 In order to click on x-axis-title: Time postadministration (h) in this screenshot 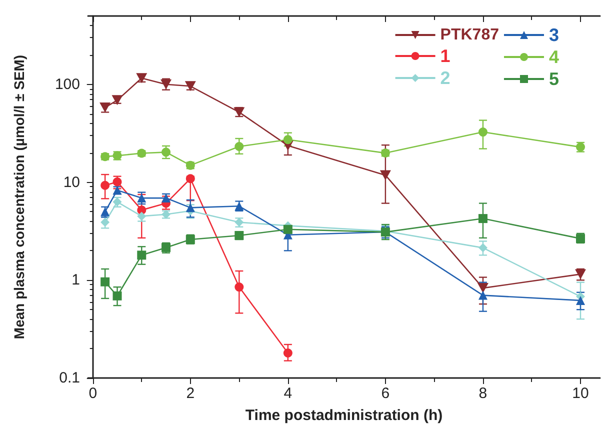, I will do `click(344, 415)`.